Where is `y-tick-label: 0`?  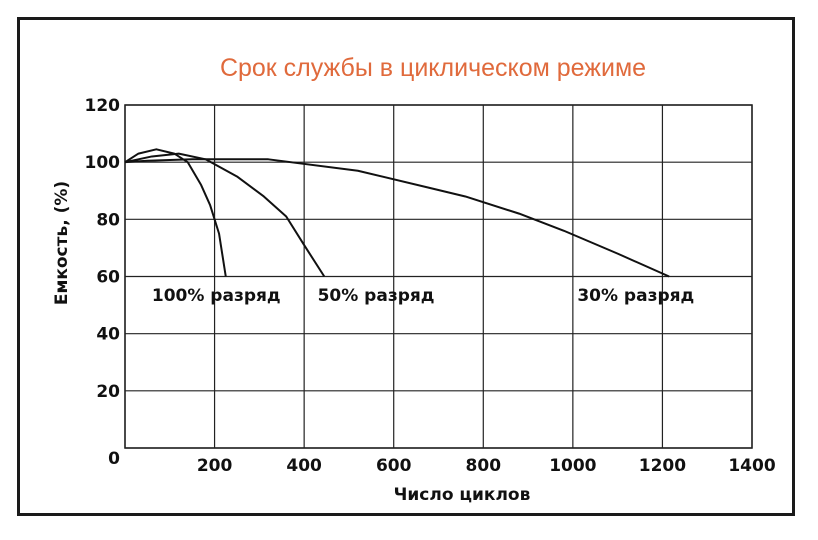 y-tick-label: 0 is located at coordinates (114, 459).